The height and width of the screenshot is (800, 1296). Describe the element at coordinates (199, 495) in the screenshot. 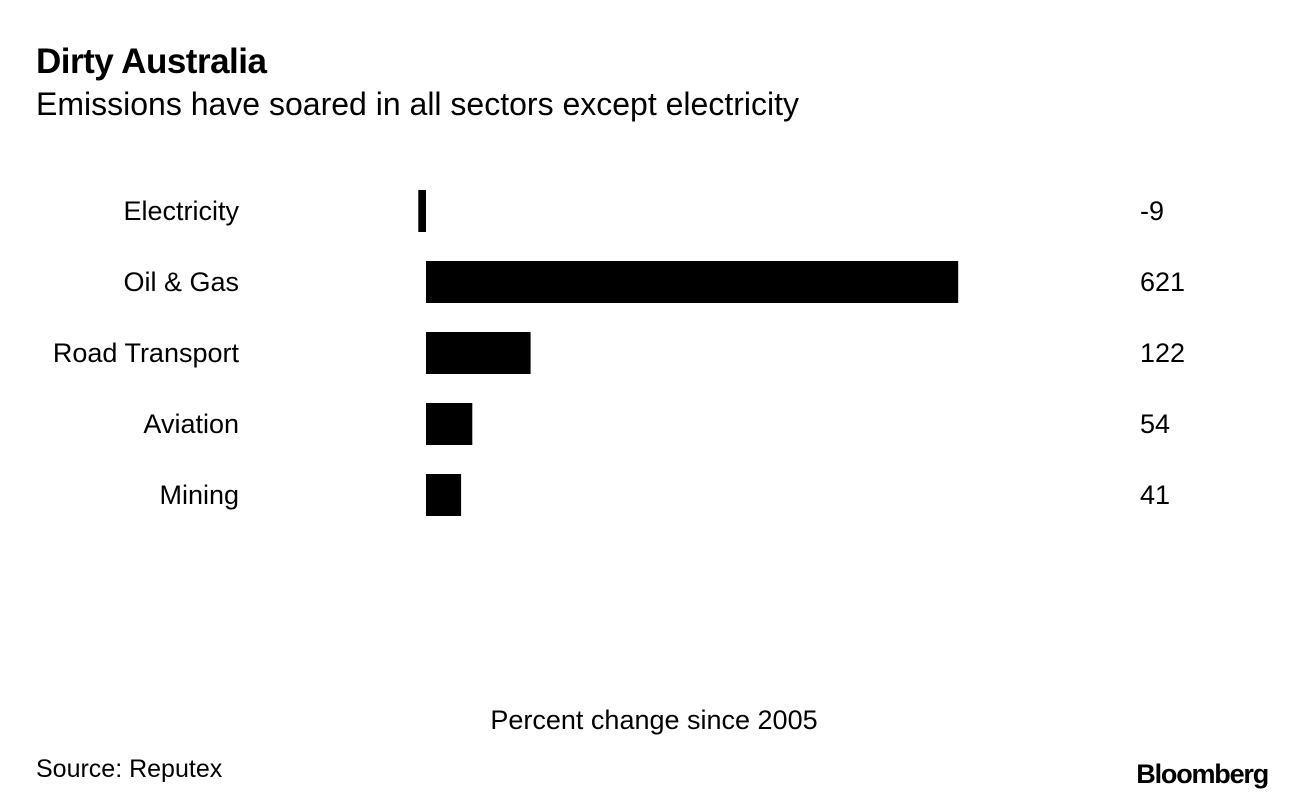

I see `category-label-mining: Mining` at that location.